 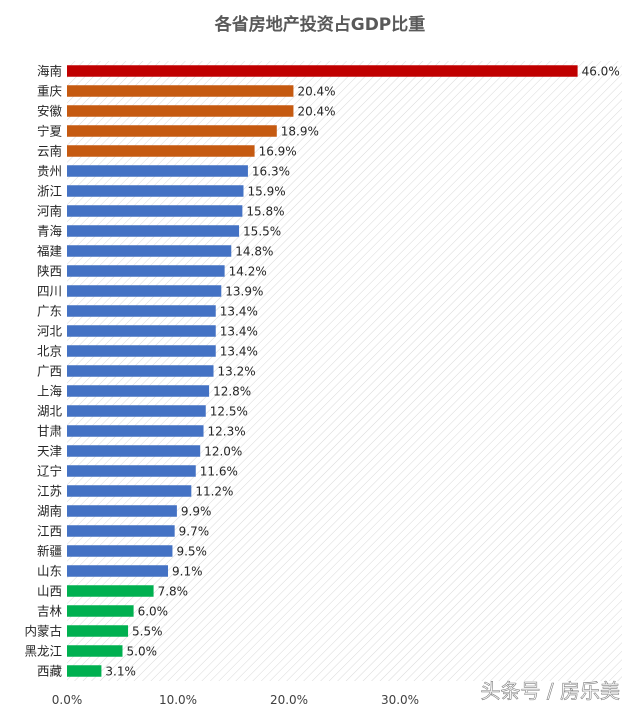 What do you see at coordinates (49, 531) in the screenshot?
I see `category-label: 江西` at bounding box center [49, 531].